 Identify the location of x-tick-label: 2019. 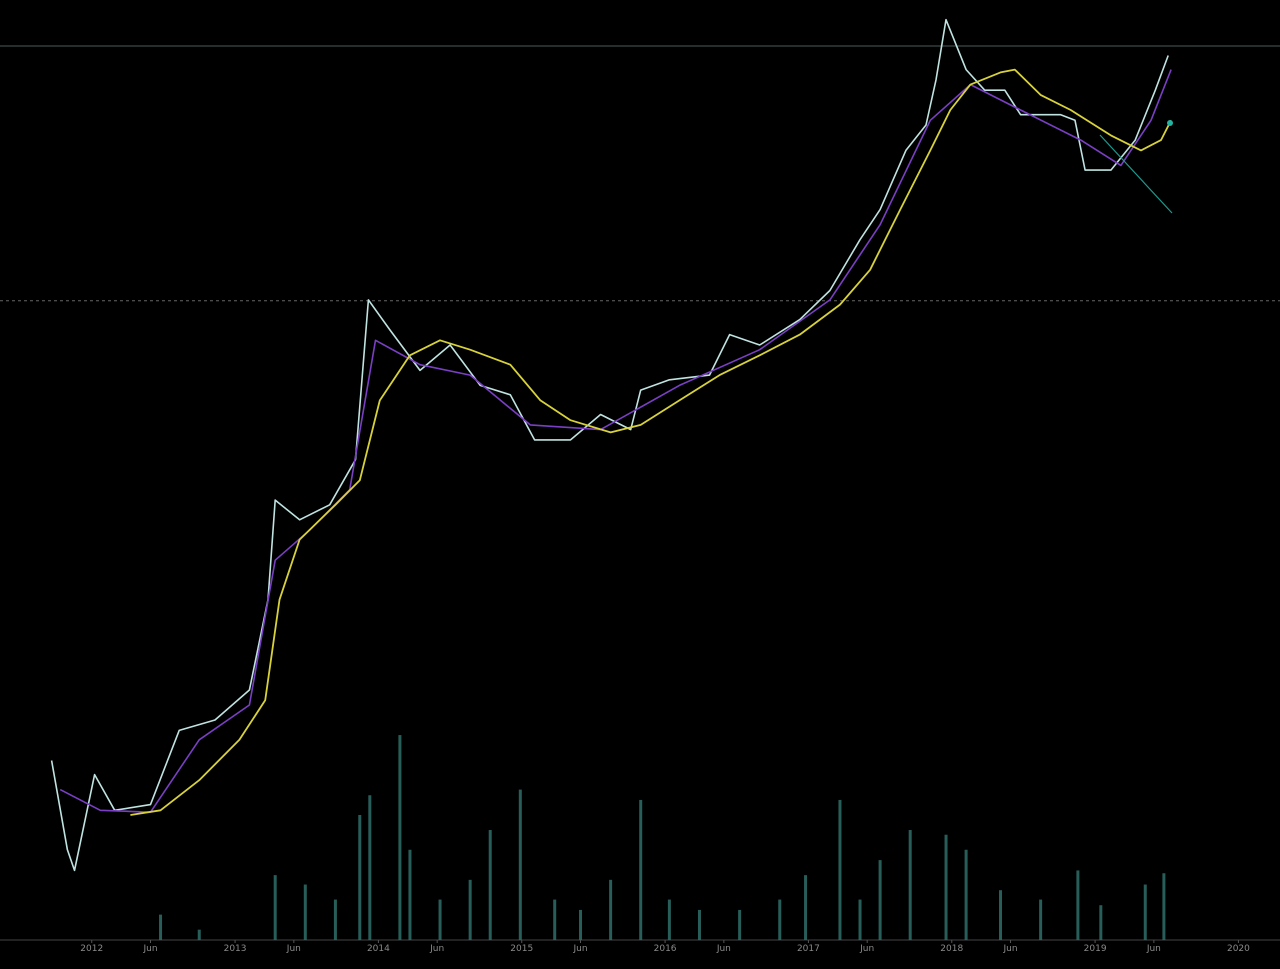
(1095, 949).